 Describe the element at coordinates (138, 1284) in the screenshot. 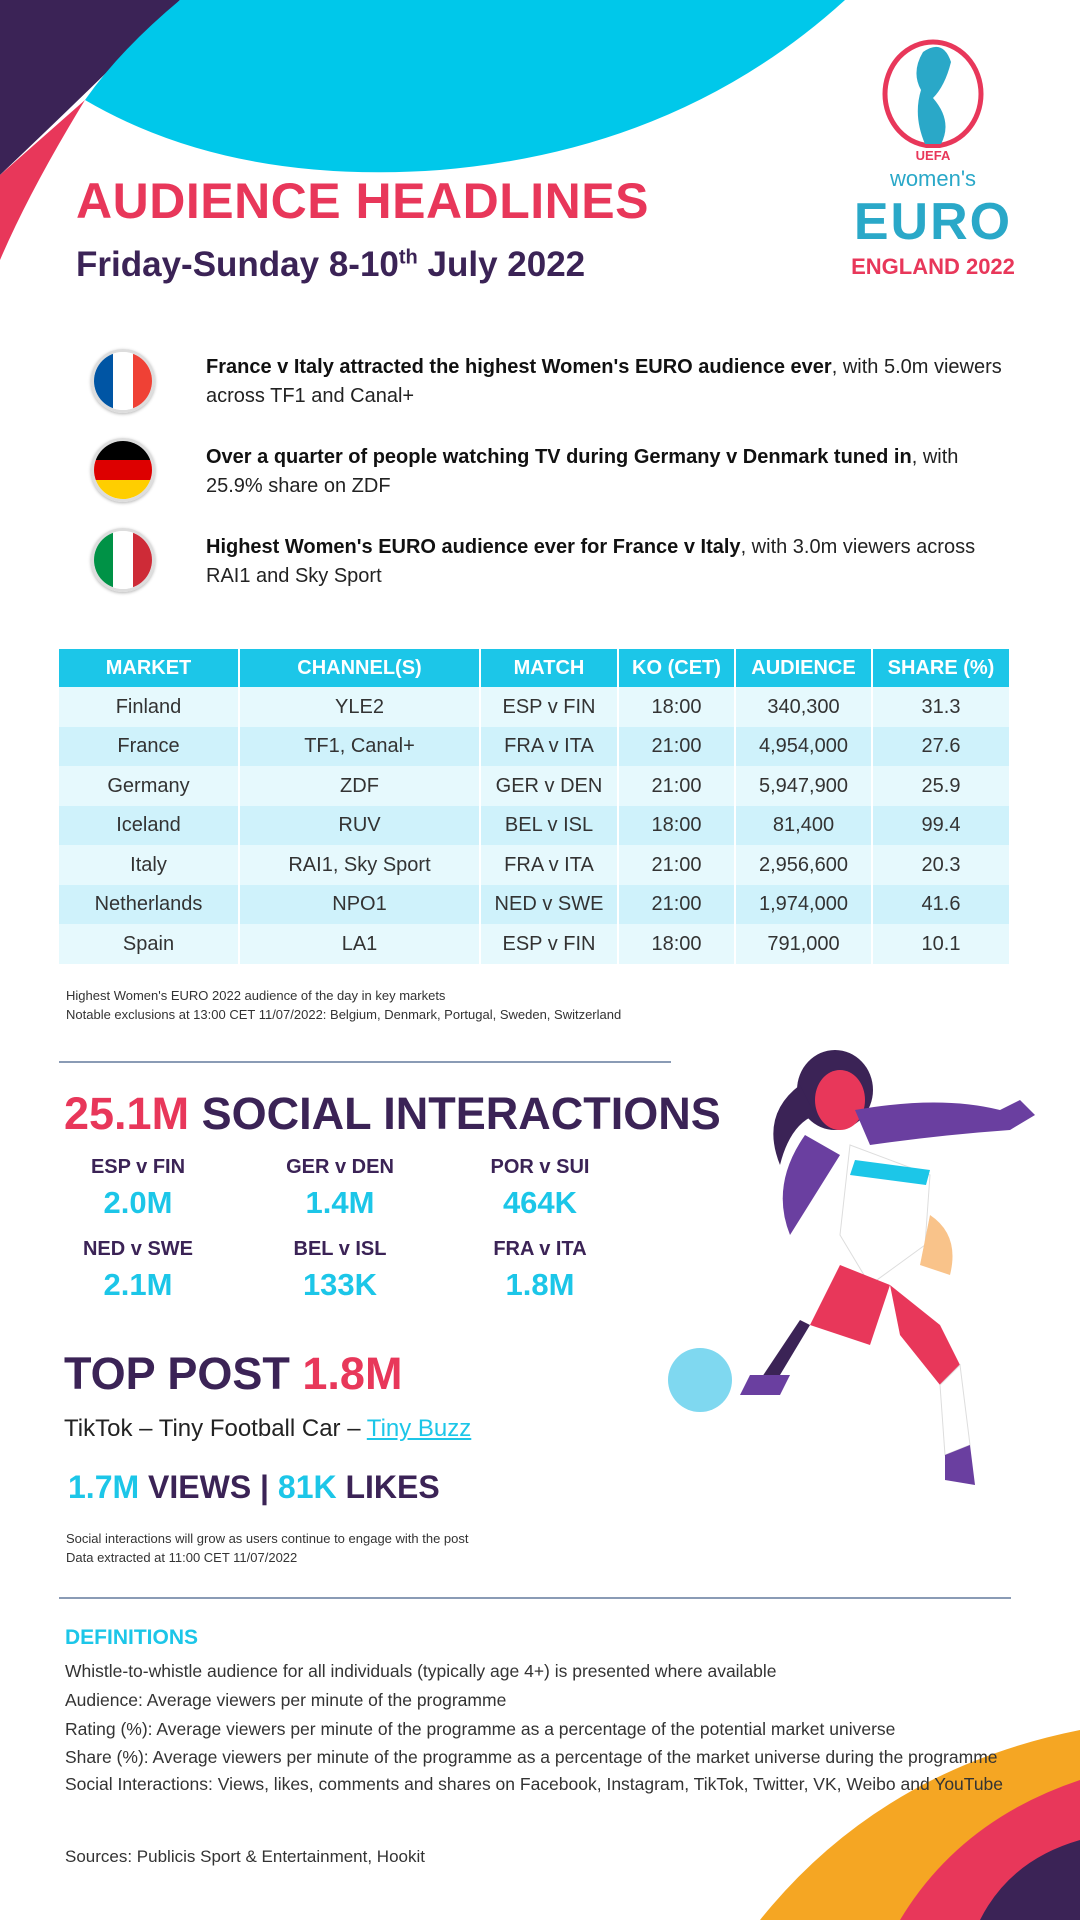

I see `social-match-value: 2.1M` at that location.